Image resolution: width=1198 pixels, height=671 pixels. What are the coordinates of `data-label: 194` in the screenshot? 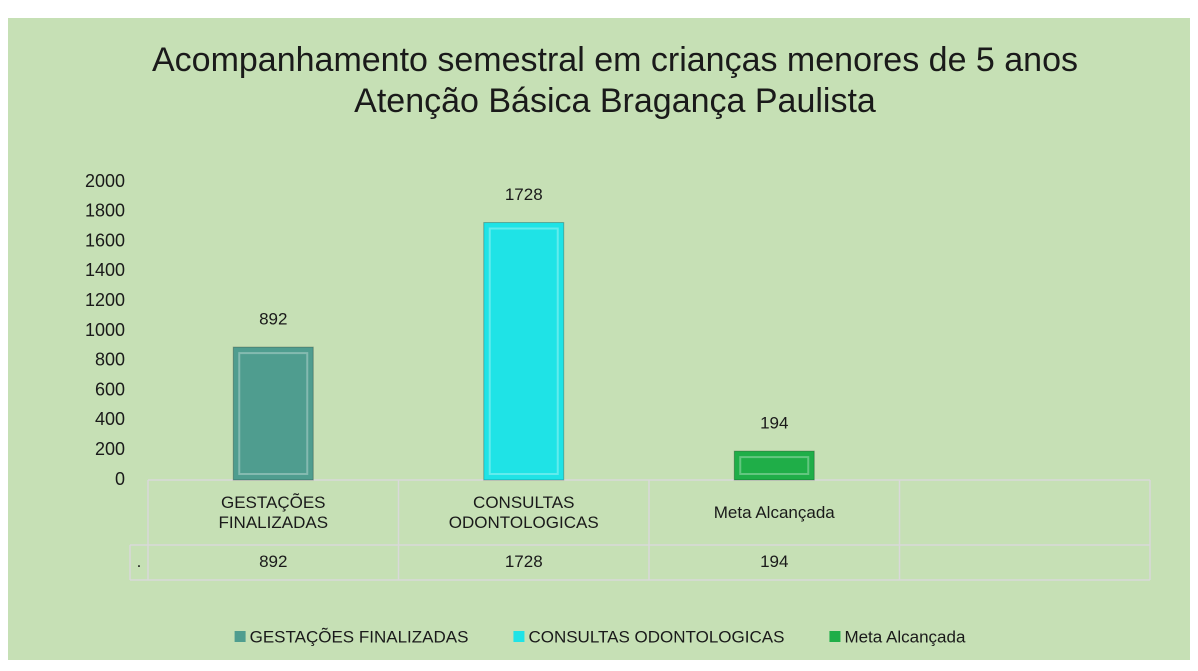 It's located at (774, 423).